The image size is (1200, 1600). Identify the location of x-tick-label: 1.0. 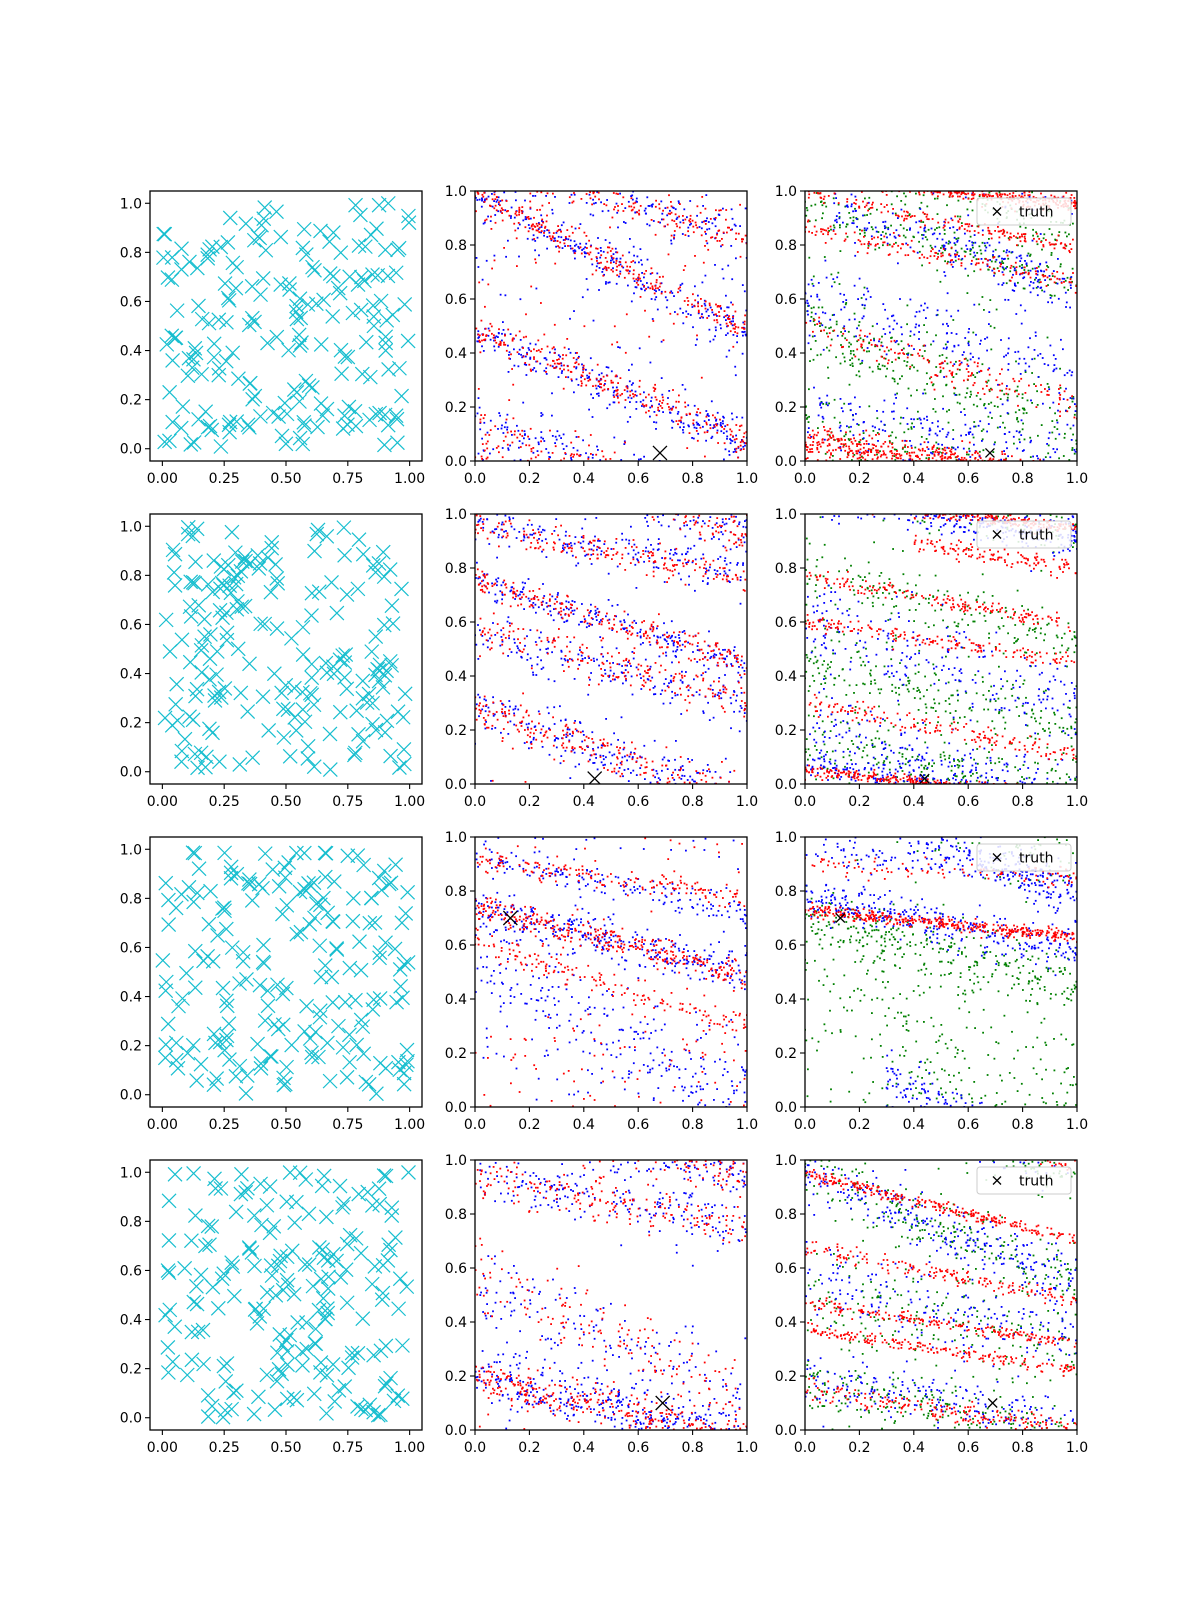
(747, 479).